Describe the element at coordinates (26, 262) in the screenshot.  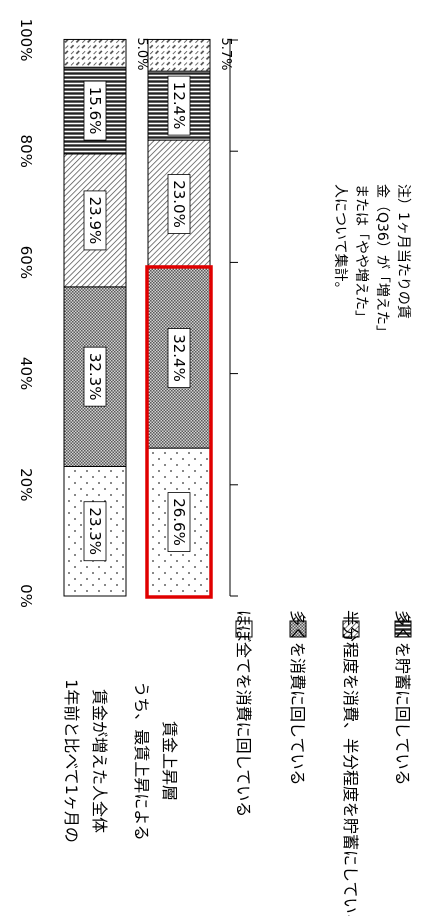
I see `axis-tick-label: 60%` at that location.